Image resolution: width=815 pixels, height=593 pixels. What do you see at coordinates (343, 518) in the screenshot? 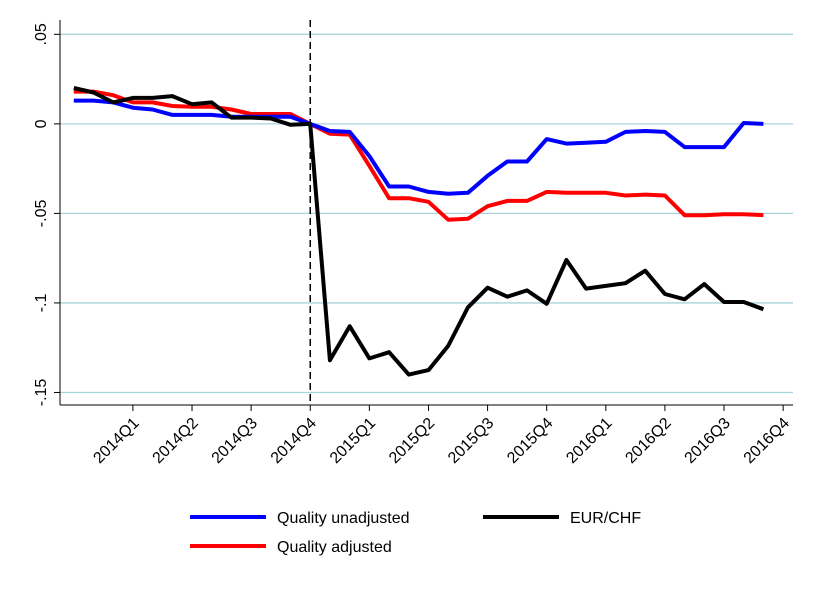
I see `legend-label: Quality unadjusted` at bounding box center [343, 518].